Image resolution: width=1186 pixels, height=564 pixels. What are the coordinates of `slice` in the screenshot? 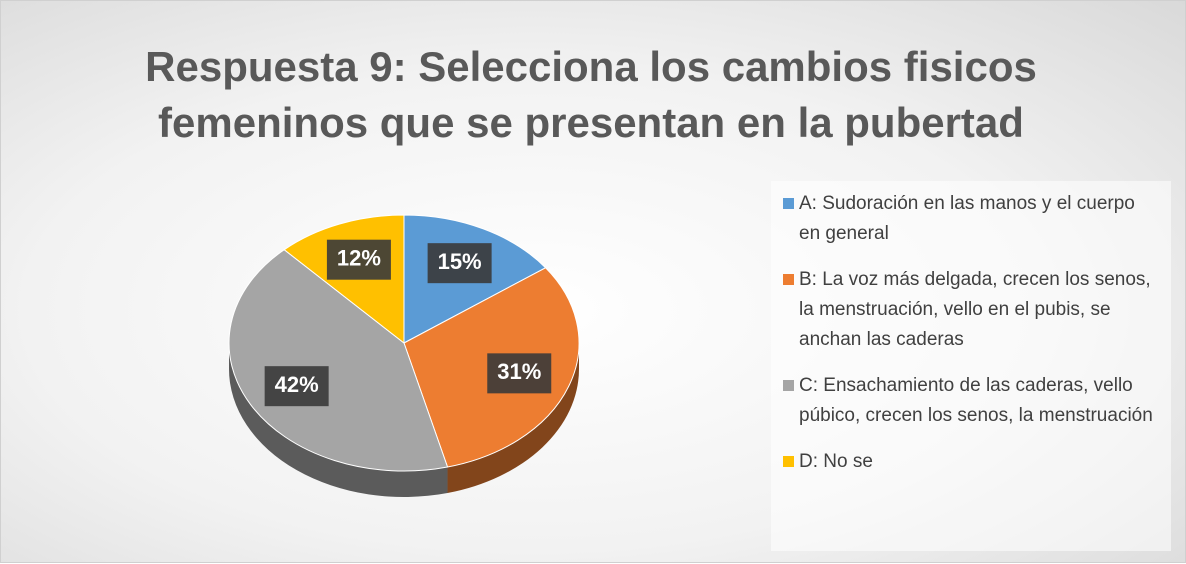 It's located at (338, 360).